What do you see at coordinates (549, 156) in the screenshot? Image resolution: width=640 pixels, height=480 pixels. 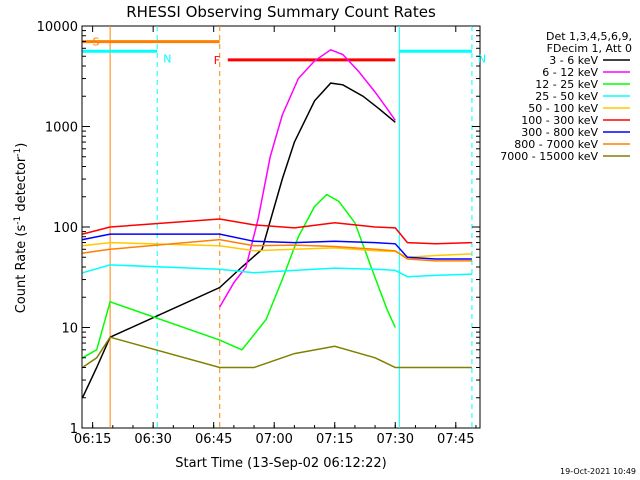 I see `legend-label: 7000 - 15000 keV` at bounding box center [549, 156].